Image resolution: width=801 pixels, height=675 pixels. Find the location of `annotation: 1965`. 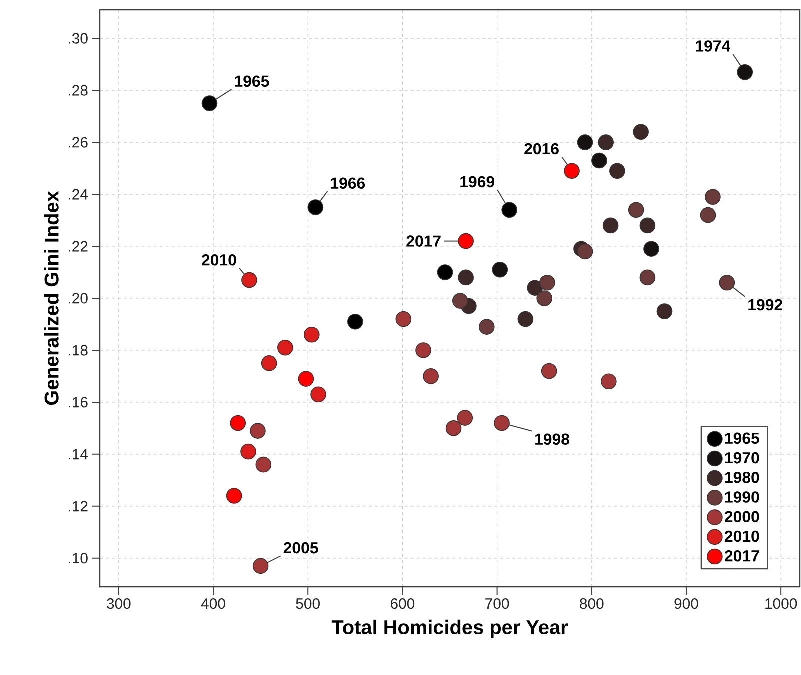

annotation: 1965 is located at coordinates (252, 82).